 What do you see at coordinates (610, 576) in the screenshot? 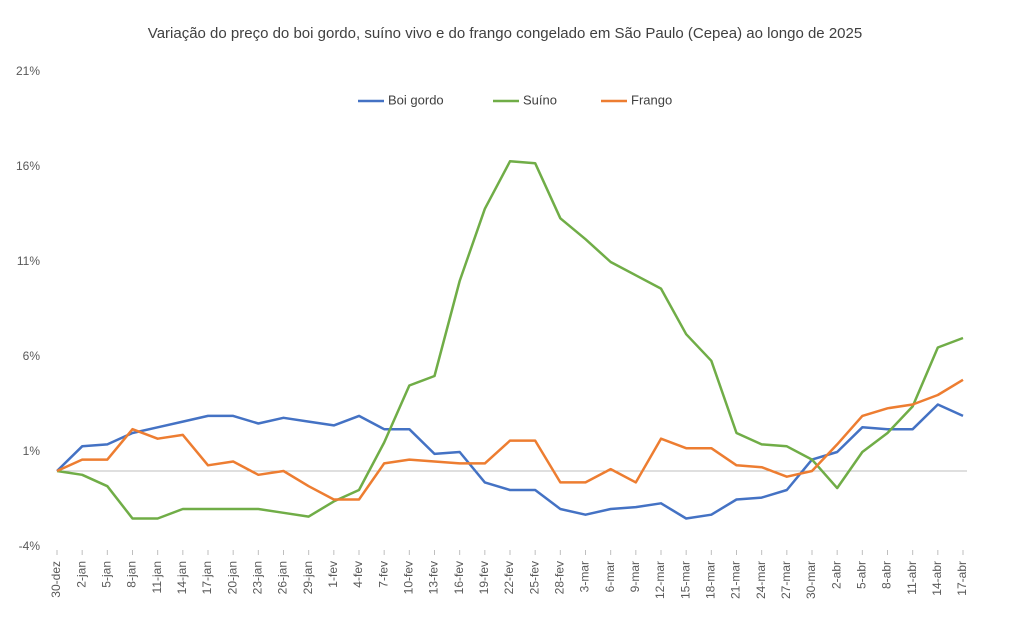
I see `x-tick-label: 6-mar` at bounding box center [610, 576].